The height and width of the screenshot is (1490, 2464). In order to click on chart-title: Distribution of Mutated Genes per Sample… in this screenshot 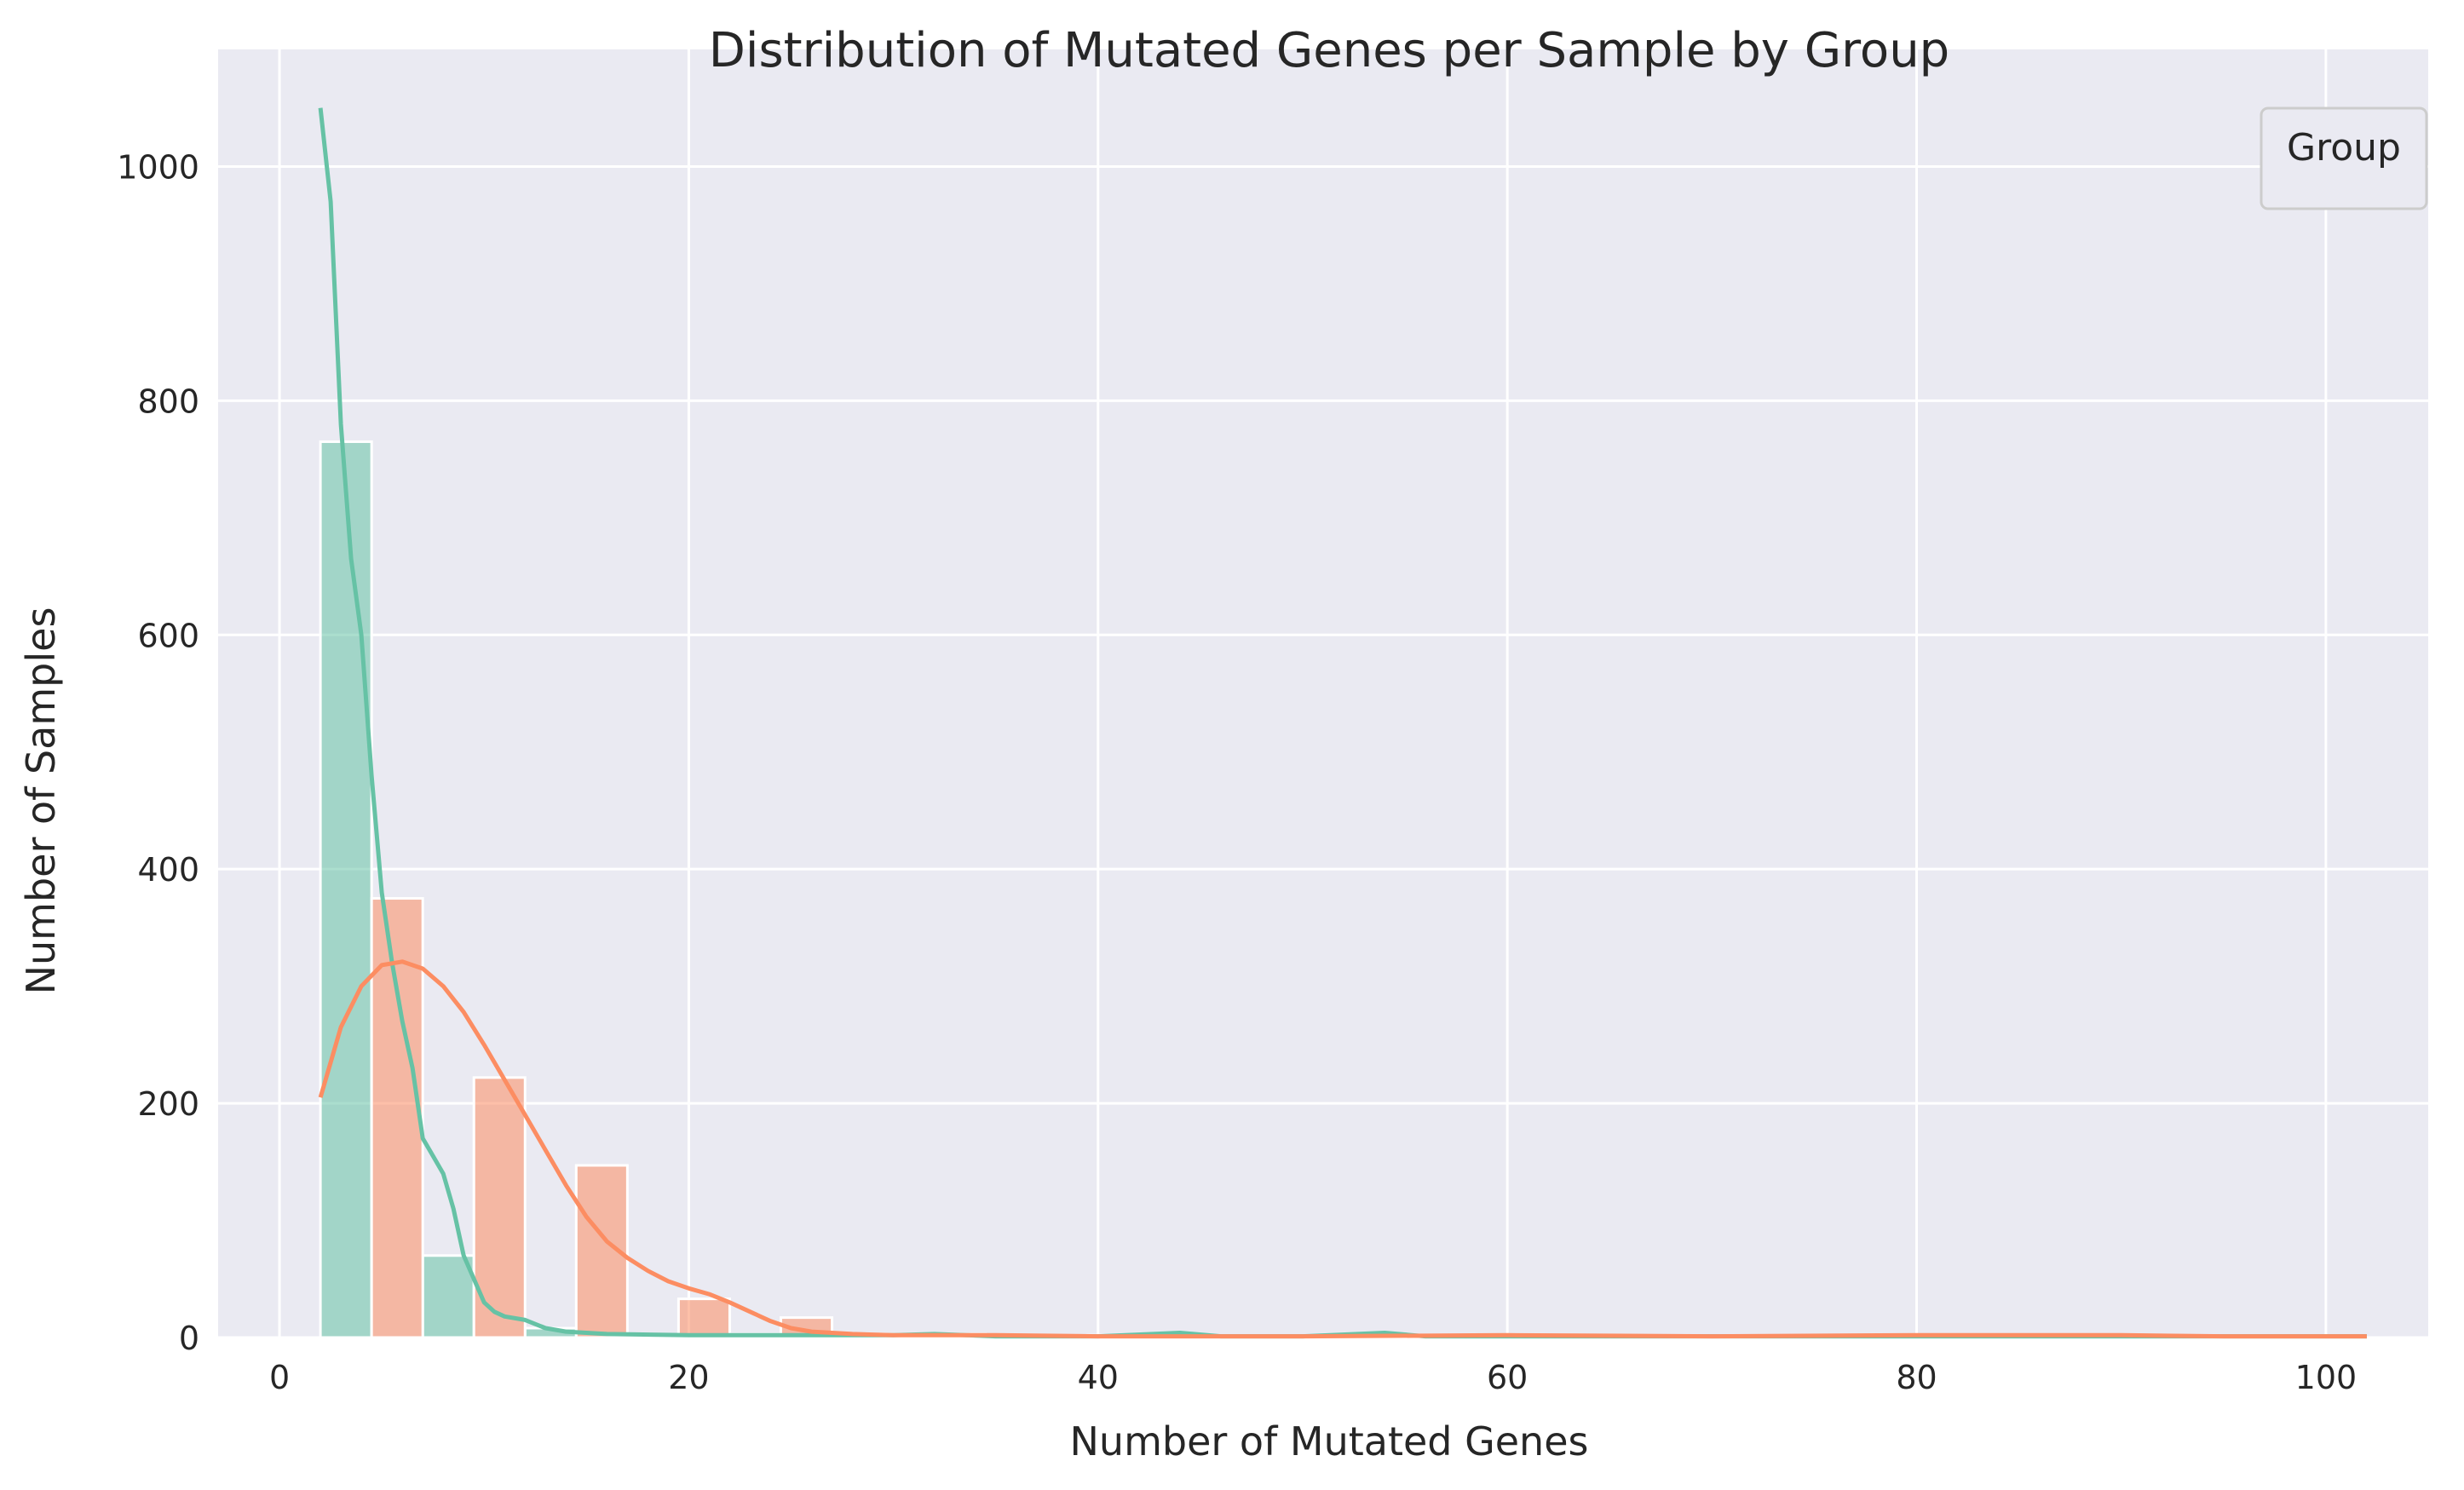, I will do `click(1329, 50)`.